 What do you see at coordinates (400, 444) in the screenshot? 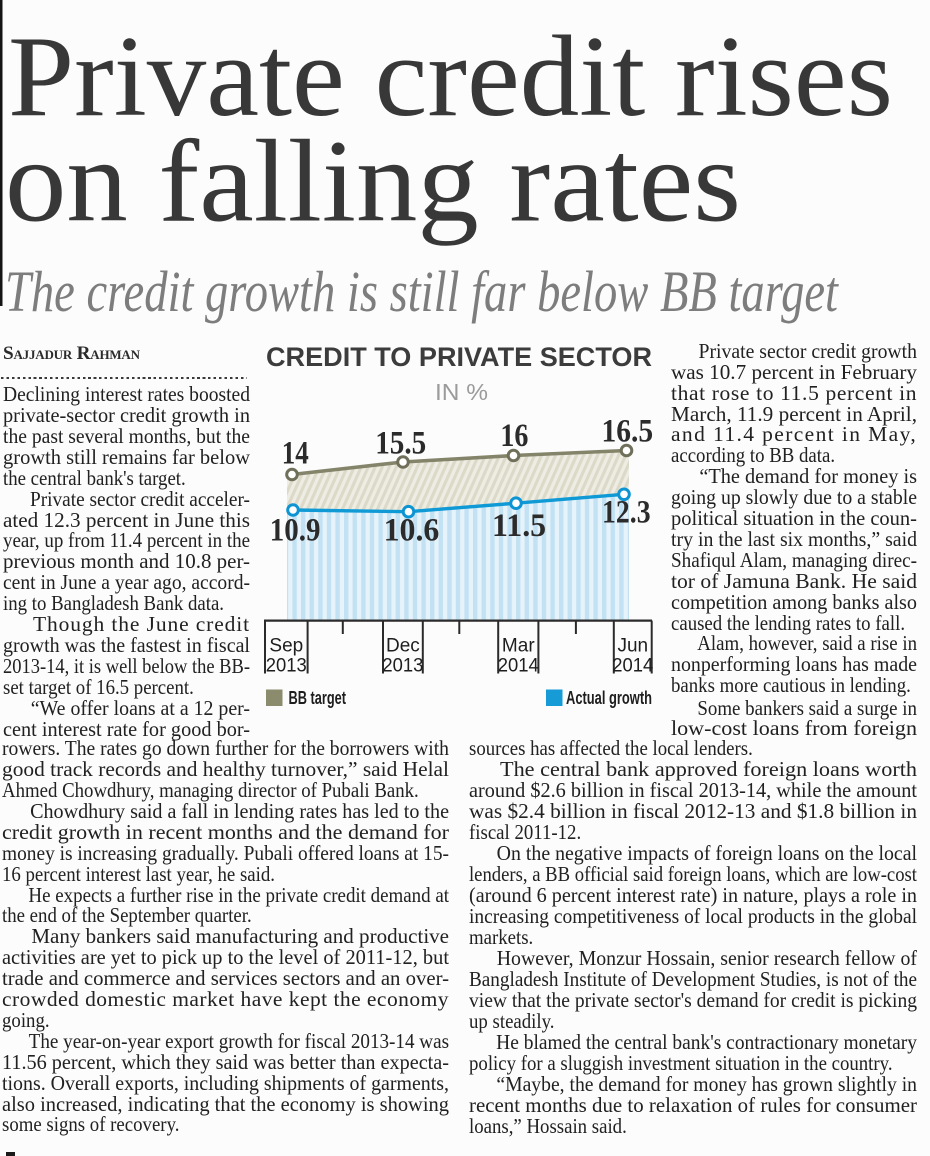
I see `svg-text: 15.5` at bounding box center [400, 444].